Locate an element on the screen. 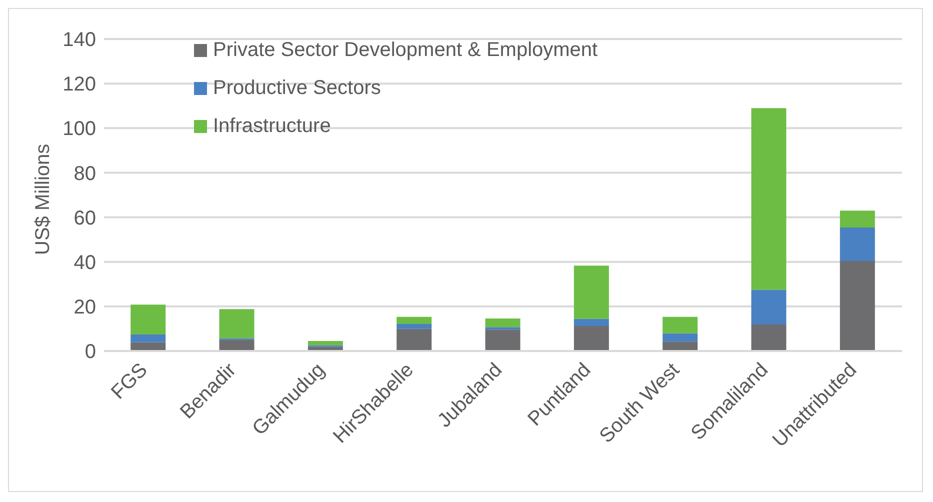 The image size is (933, 502). legend-label: Productive Sectors is located at coordinates (297, 88).